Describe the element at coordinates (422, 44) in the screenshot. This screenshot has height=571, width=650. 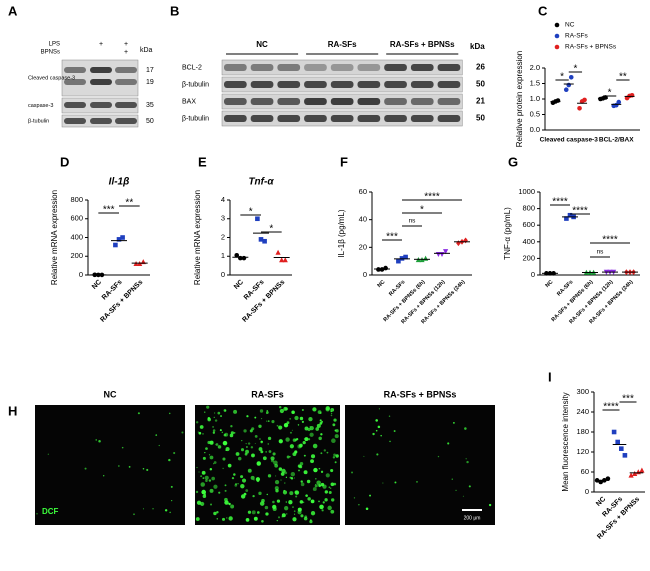
I see `group-label: RA-SFs + BPNSs` at that location.